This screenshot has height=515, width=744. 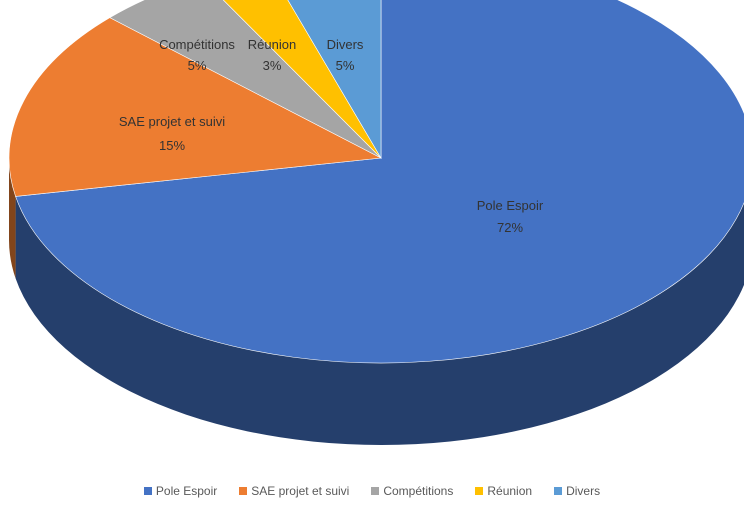 I want to click on legend-label-1: SAE projet et suivi, so click(x=300, y=491).